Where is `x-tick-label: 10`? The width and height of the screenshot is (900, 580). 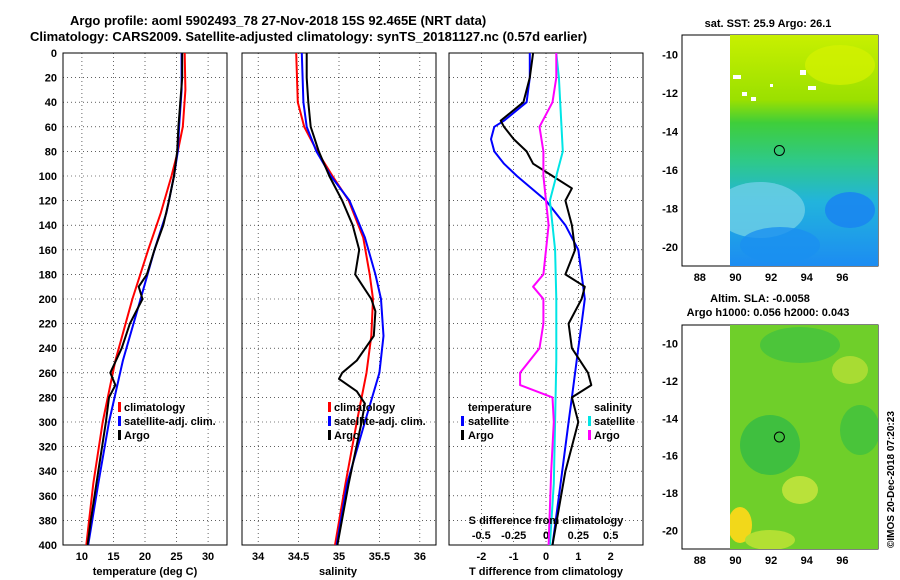 x-tick-label: 10 is located at coordinates (82, 557).